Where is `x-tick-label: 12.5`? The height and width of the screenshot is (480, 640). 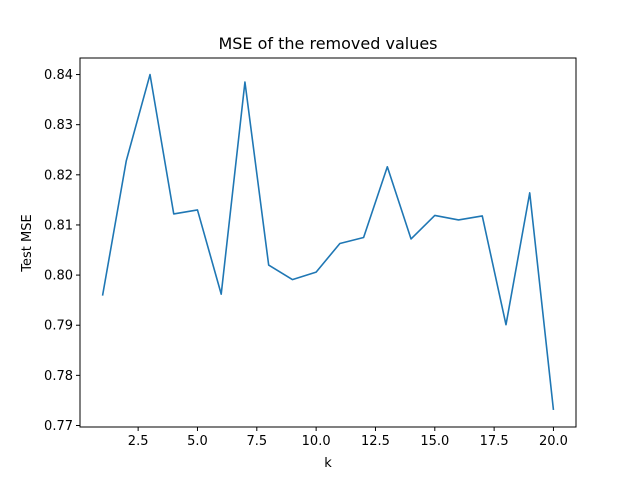 x-tick-label: 12.5 is located at coordinates (375, 441).